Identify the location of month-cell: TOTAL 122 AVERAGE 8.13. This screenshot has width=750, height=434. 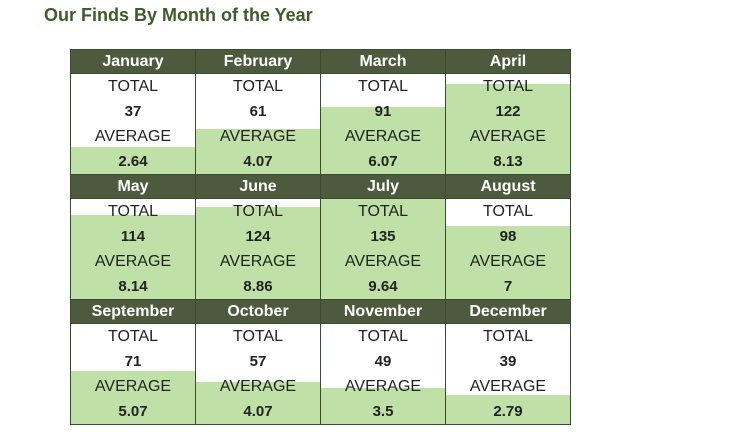
(508, 124).